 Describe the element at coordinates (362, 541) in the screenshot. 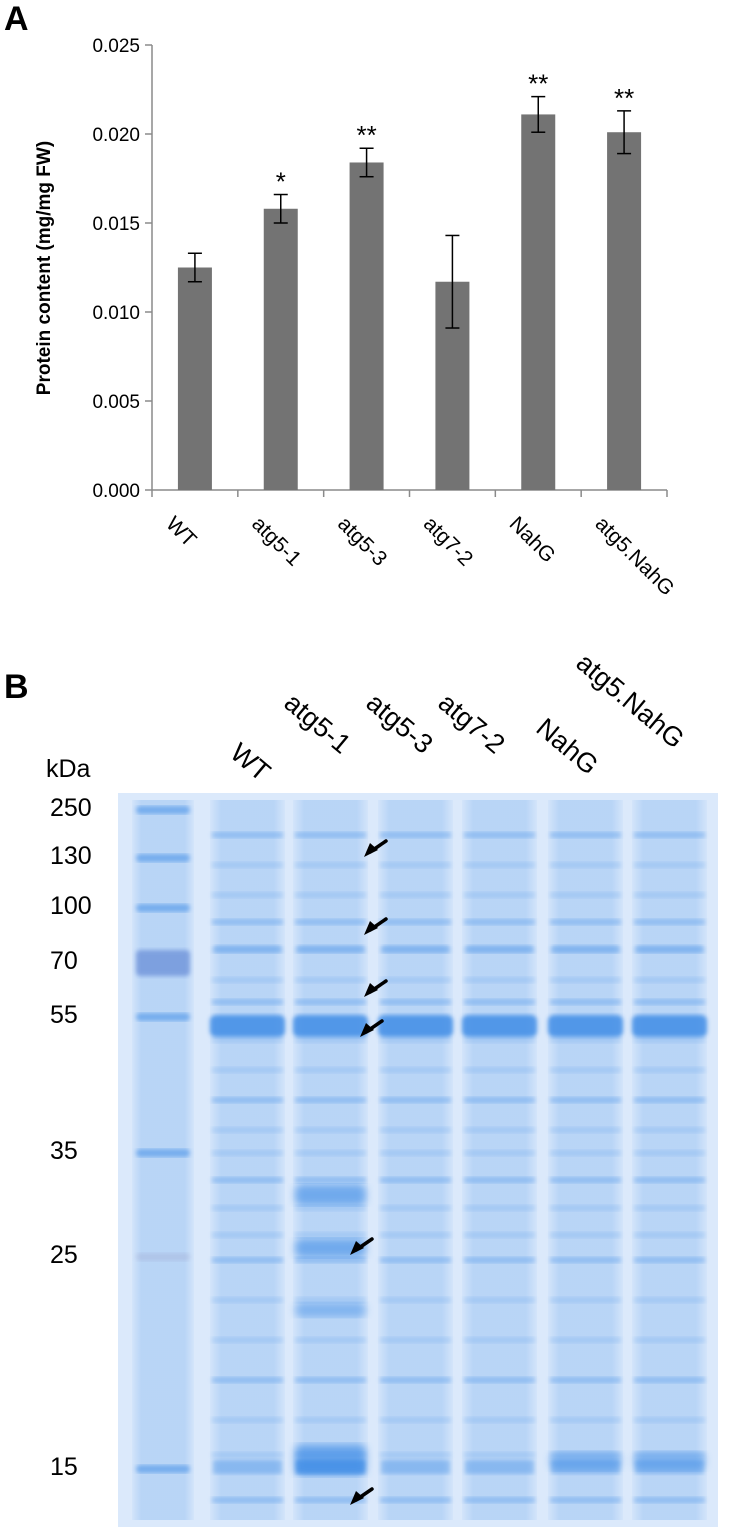

I see `x-tick-label: atg5-3` at that location.